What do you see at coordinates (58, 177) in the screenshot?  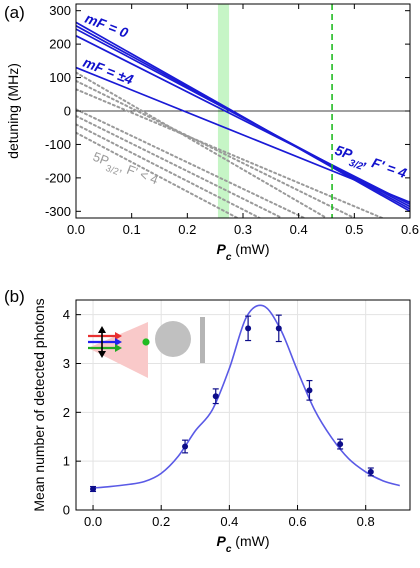 I see `y-tick-label: -200` at bounding box center [58, 177].